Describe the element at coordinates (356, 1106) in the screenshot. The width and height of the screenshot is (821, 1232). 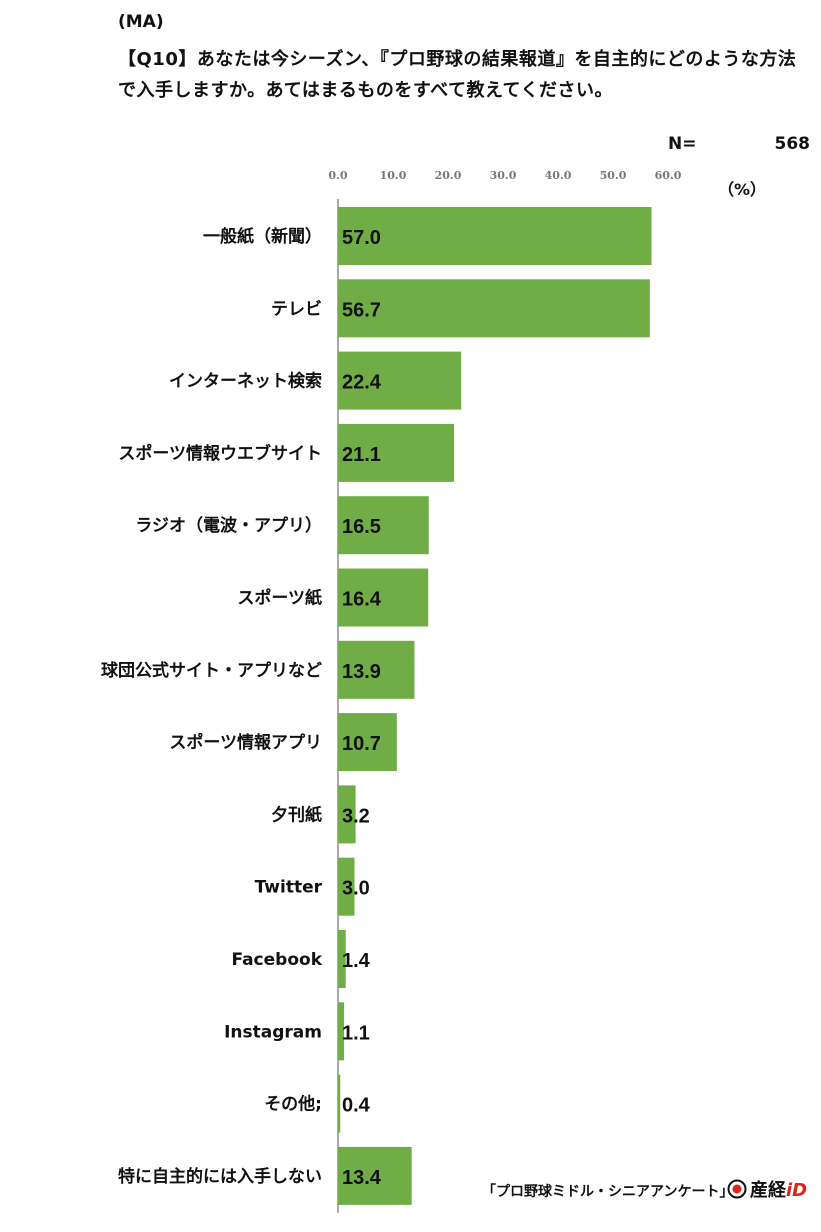
I see `bar-value-label: 0.4` at that location.